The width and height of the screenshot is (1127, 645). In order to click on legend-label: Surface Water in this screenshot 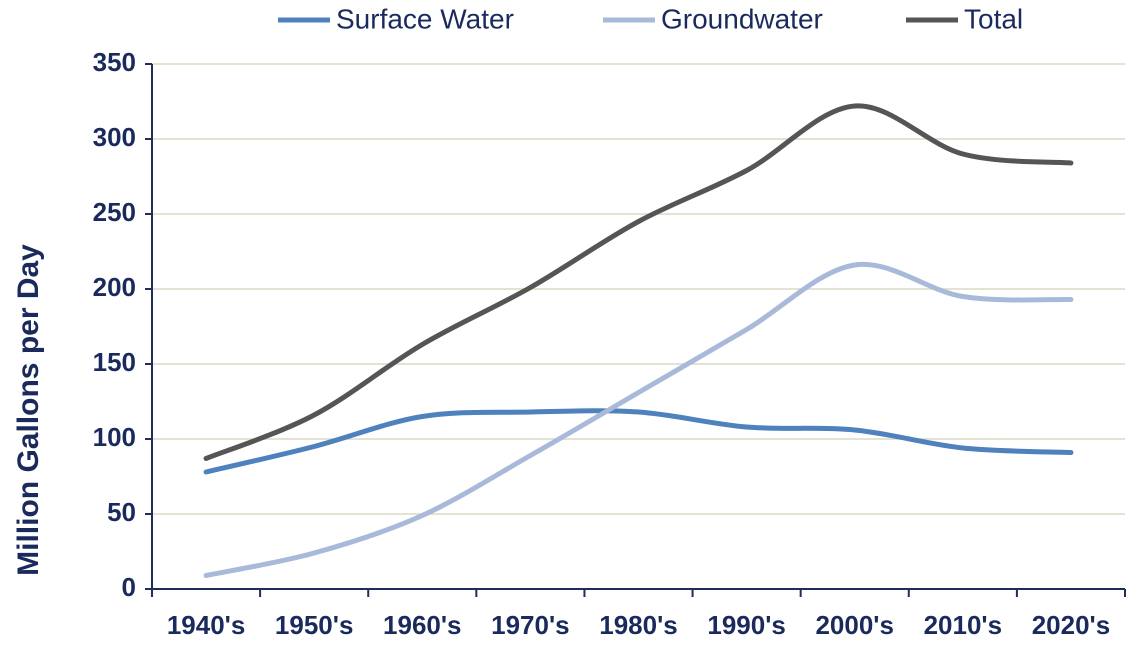, I will do `click(425, 18)`.